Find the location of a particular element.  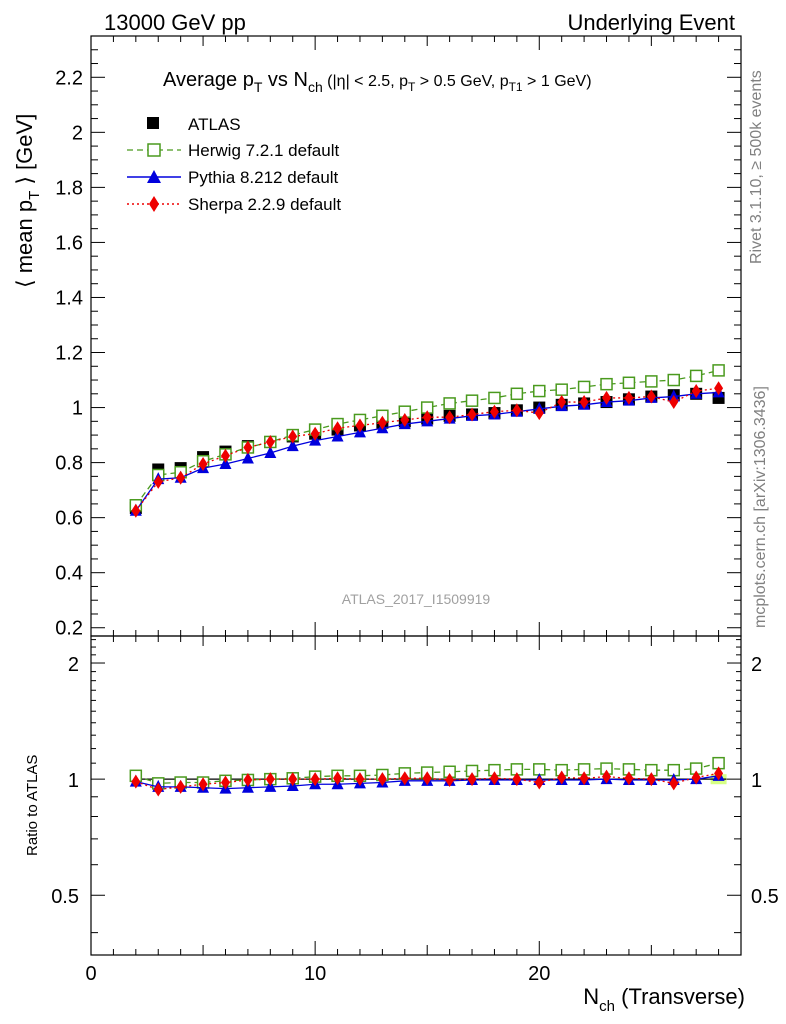

main-y-tick-label: 1.8 is located at coordinates (69, 188).